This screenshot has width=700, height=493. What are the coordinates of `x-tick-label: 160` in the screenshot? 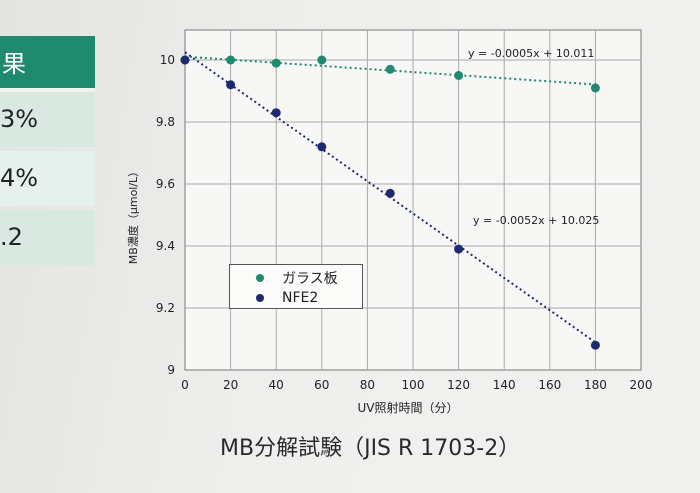 It's located at (549, 385).